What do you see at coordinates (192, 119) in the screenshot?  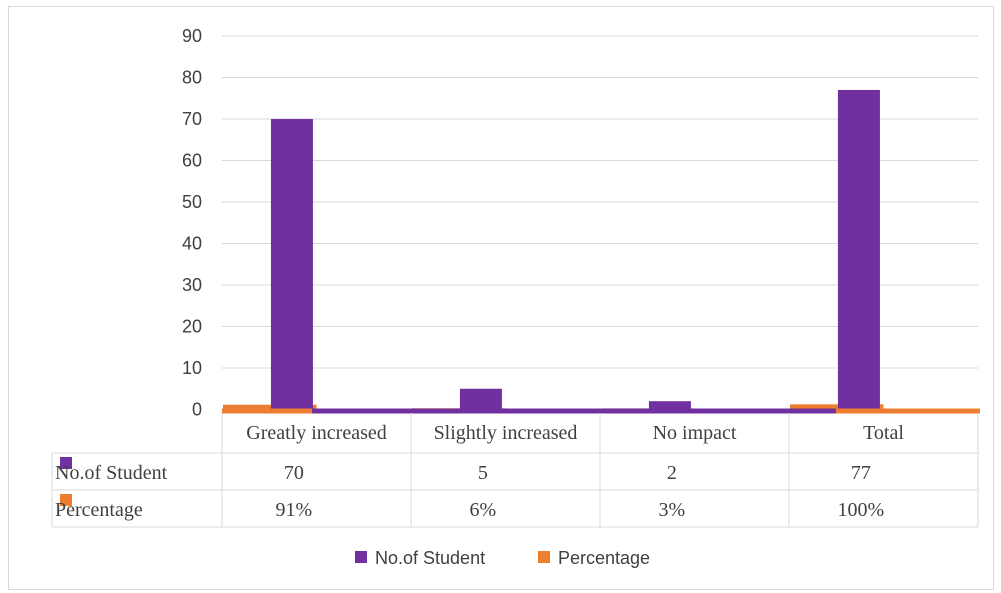 I see `y-tick-label: 70` at bounding box center [192, 119].